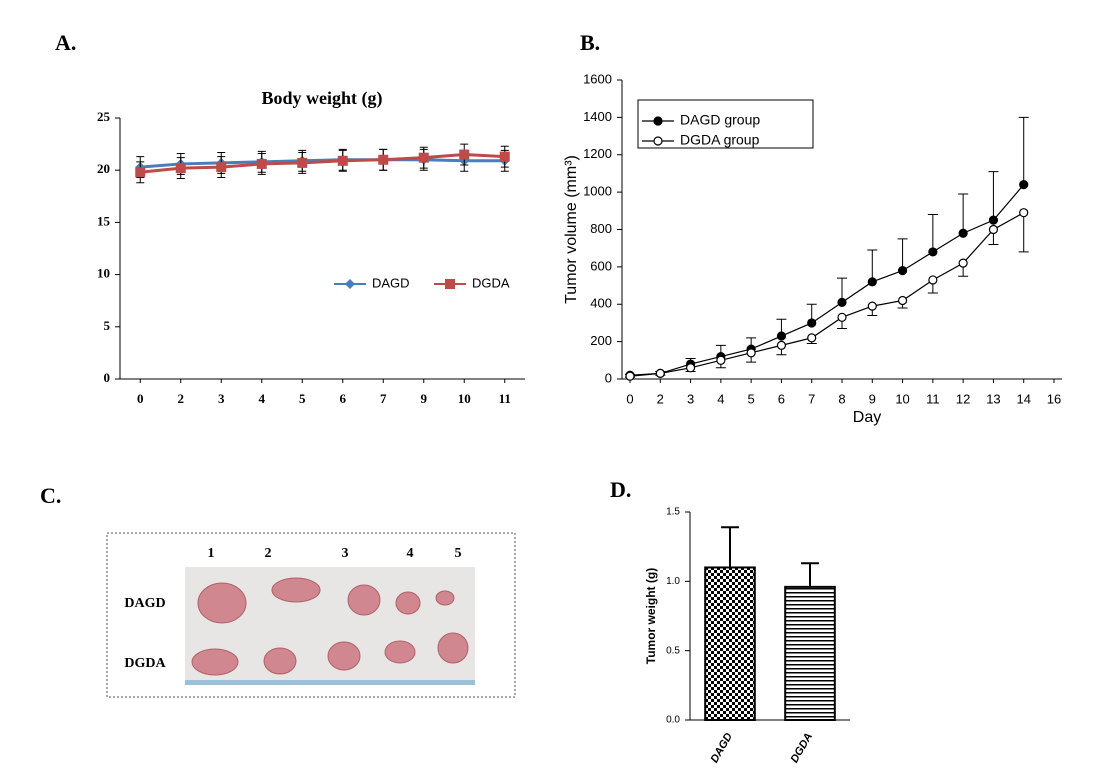  What do you see at coordinates (963, 398) in the screenshot?
I see `x-tick-label: 12` at bounding box center [963, 398].